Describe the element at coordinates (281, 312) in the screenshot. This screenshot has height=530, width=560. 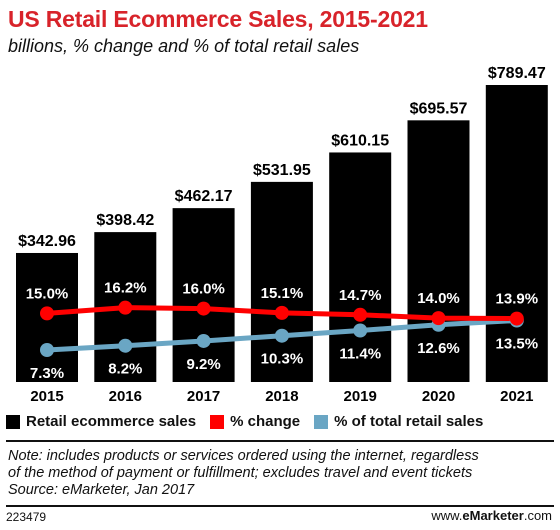
I see `point-change-2018` at that location.